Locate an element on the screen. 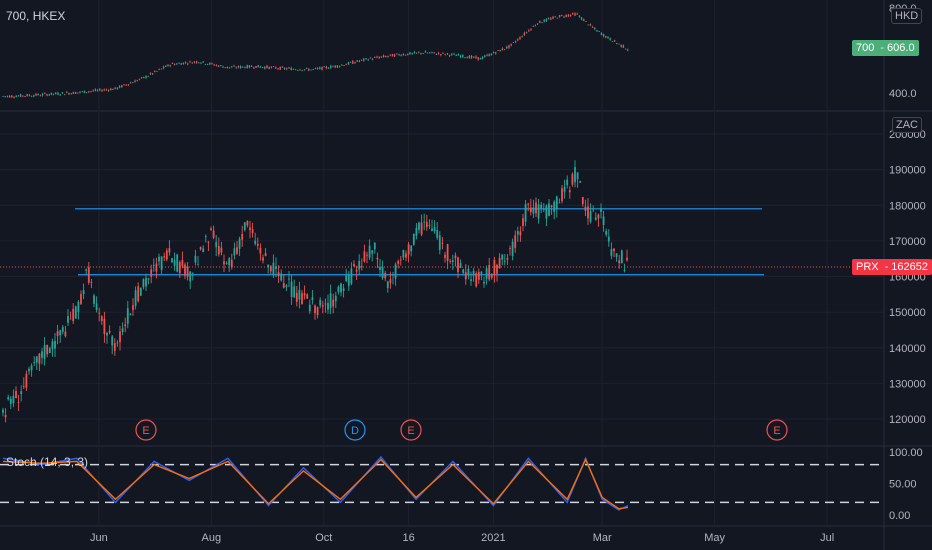 The height and width of the screenshot is (550, 932). top-y-tick-label: 400.0 is located at coordinates (903, 94).